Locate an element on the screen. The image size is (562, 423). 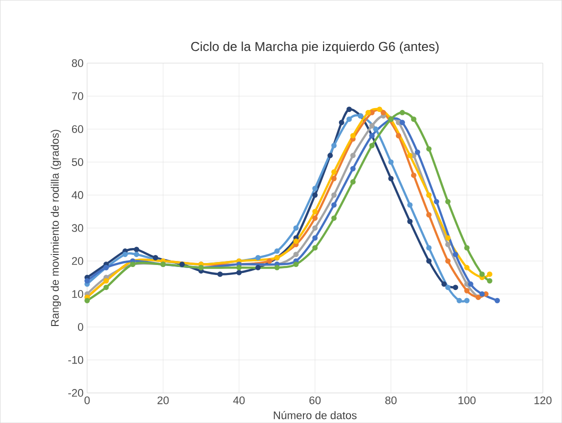
x-tick-label: 100 is located at coordinates (467, 400).